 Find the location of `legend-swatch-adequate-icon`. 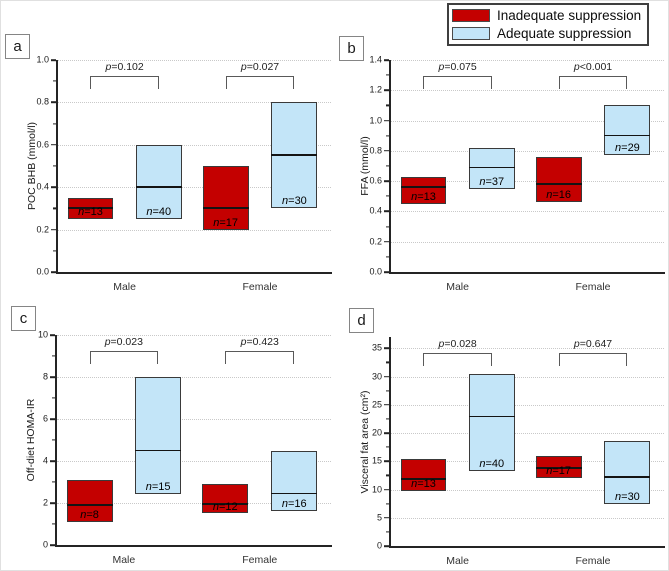

legend-swatch-adequate-icon is located at coordinates (471, 33).